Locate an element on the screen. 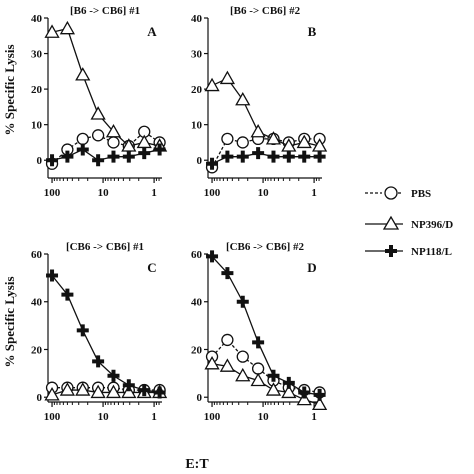 The height and width of the screenshot is (474, 474). panel-title: [B6 -> CB6] #2 is located at coordinates (265, 11).